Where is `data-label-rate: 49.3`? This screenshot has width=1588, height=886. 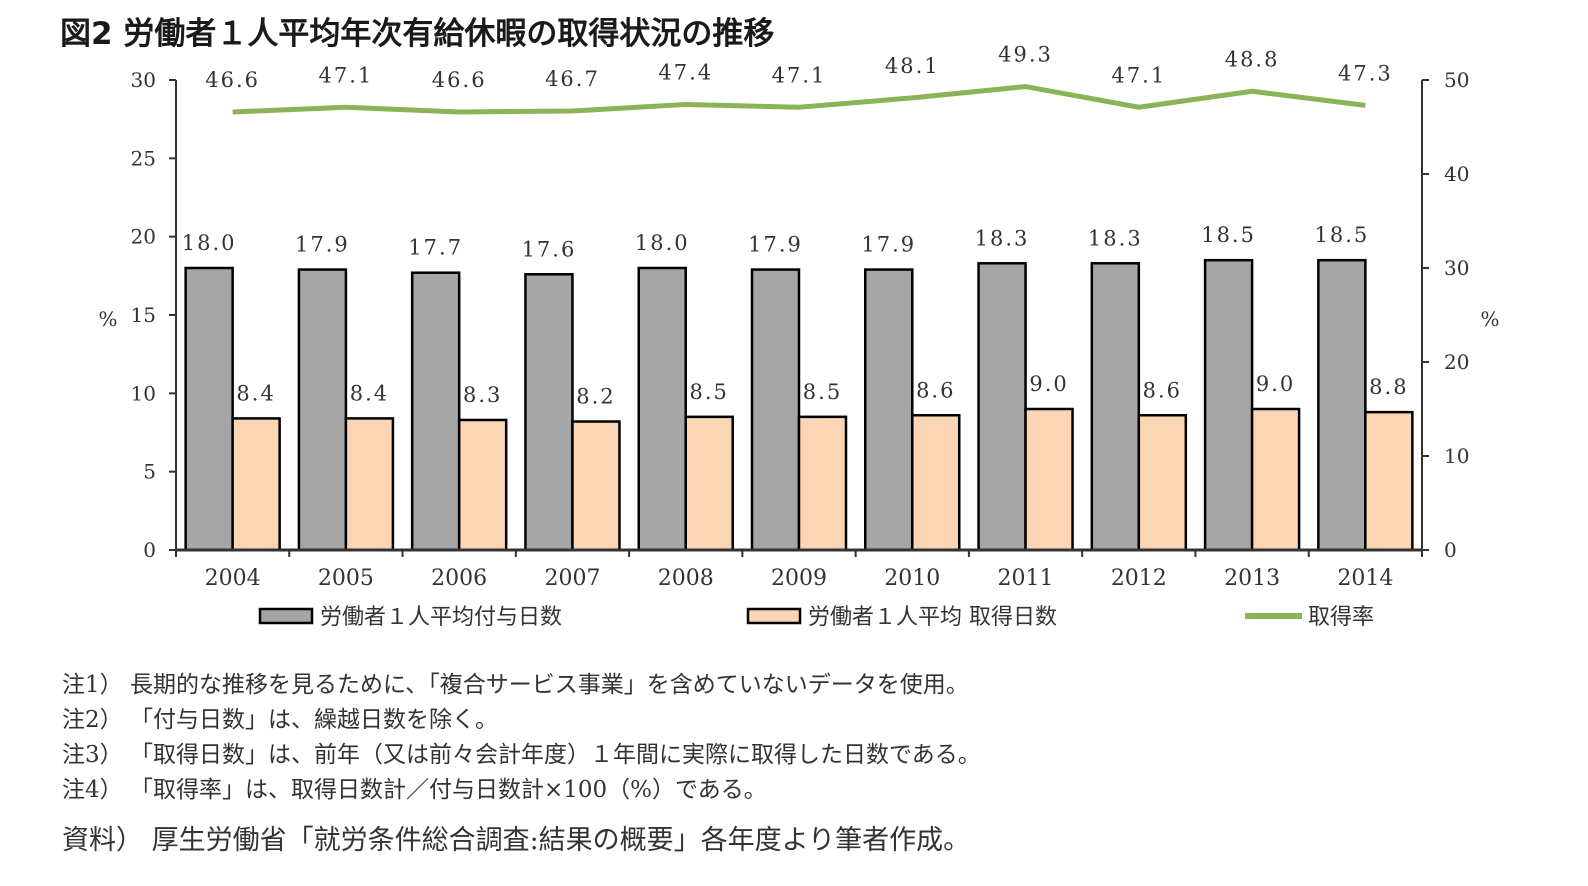
data-label-rate: 49.3 is located at coordinates (1025, 55).